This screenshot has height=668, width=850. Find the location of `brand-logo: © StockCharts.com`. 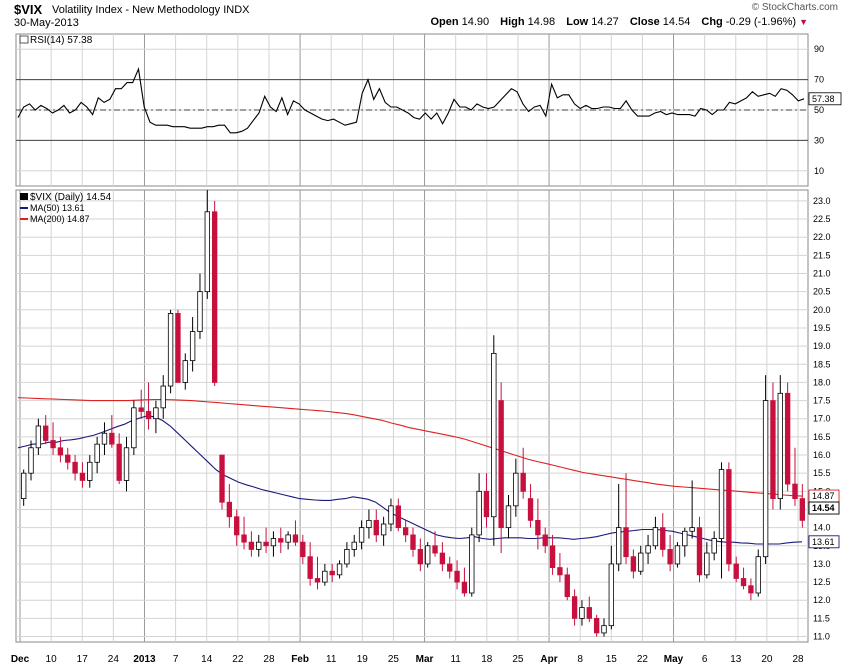

brand-logo: © StockCharts.com is located at coordinates (794, 7).